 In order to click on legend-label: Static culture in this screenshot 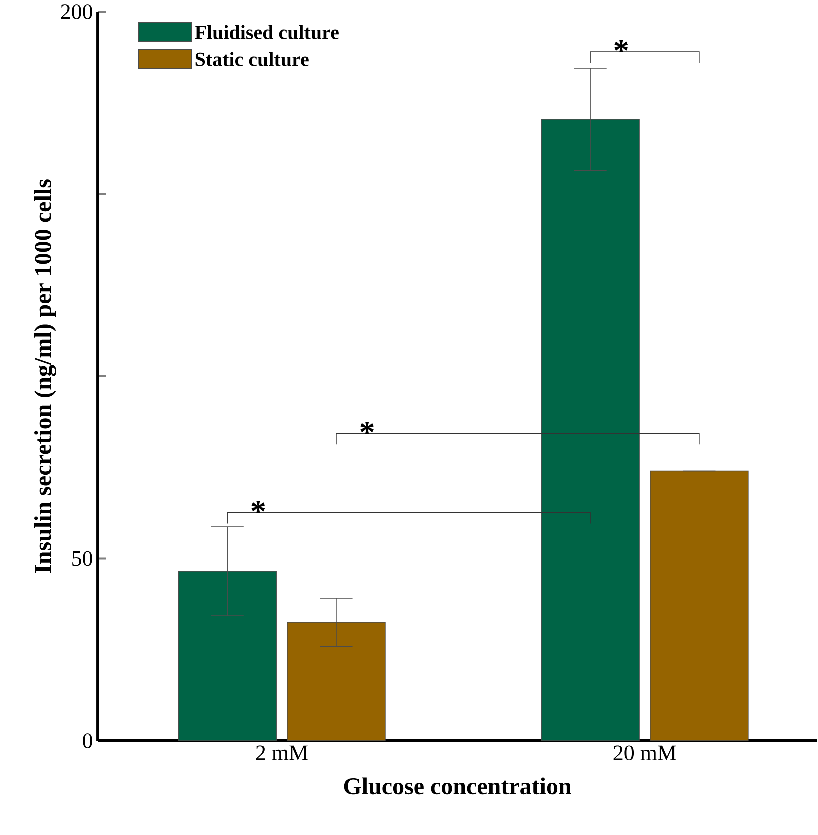, I will do `click(252, 59)`.